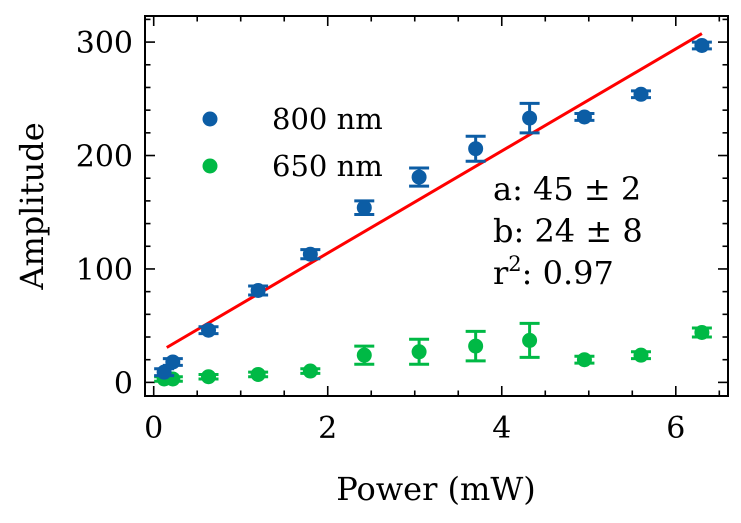 Image resolution: width=741 pixels, height=523 pixels. Describe the element at coordinates (567, 189) in the screenshot. I see `fit-param-a: a: 45 ± 2` at that location.